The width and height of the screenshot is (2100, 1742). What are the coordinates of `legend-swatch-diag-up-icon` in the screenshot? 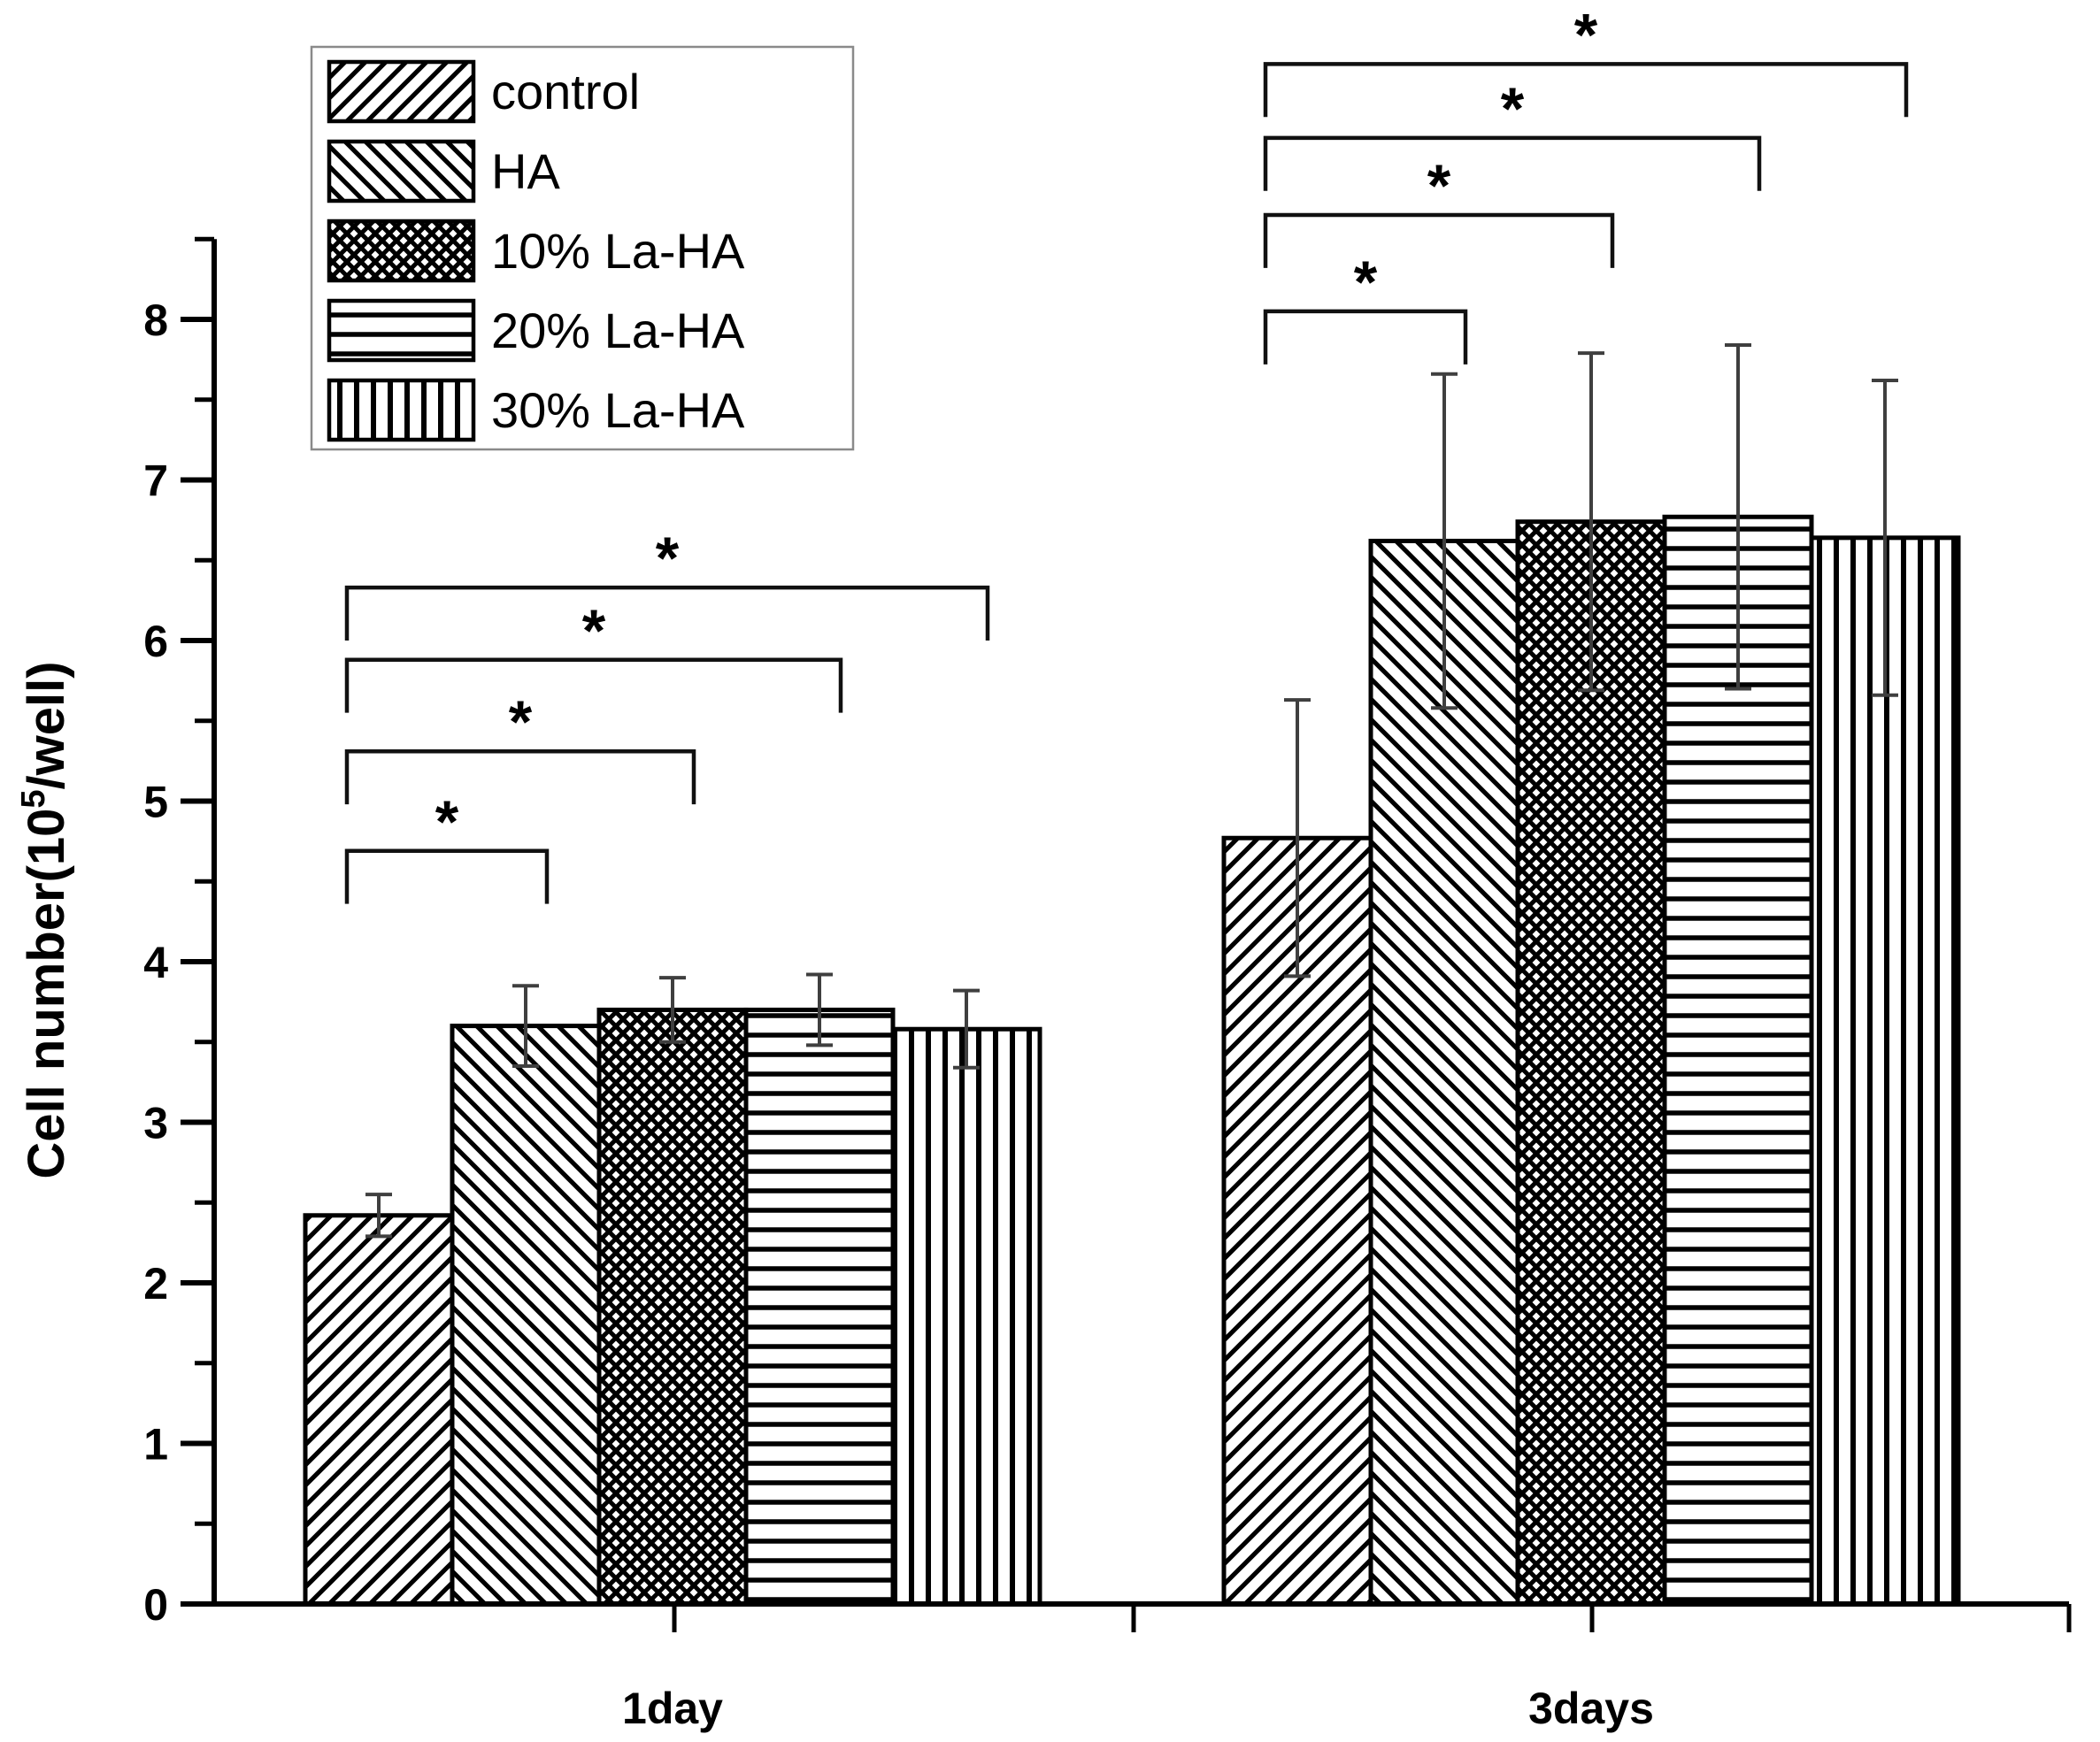 It's located at (401, 91).